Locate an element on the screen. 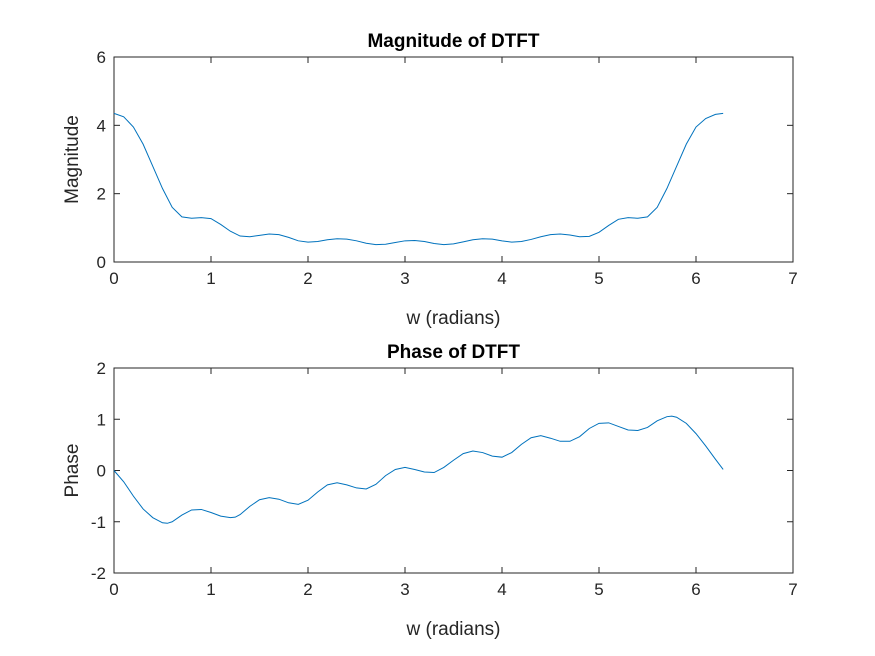  magnitude-chart-title: Magnitude of DTFT is located at coordinates (453, 41).